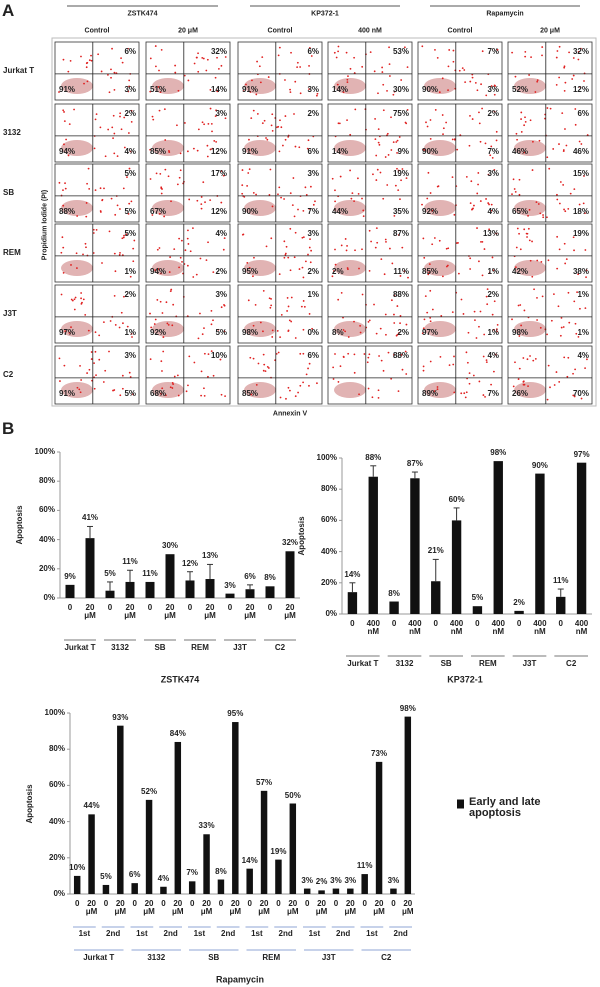  What do you see at coordinates (430, 89) in the screenshot?
I see `quadrant-percent: 90%` at bounding box center [430, 89].